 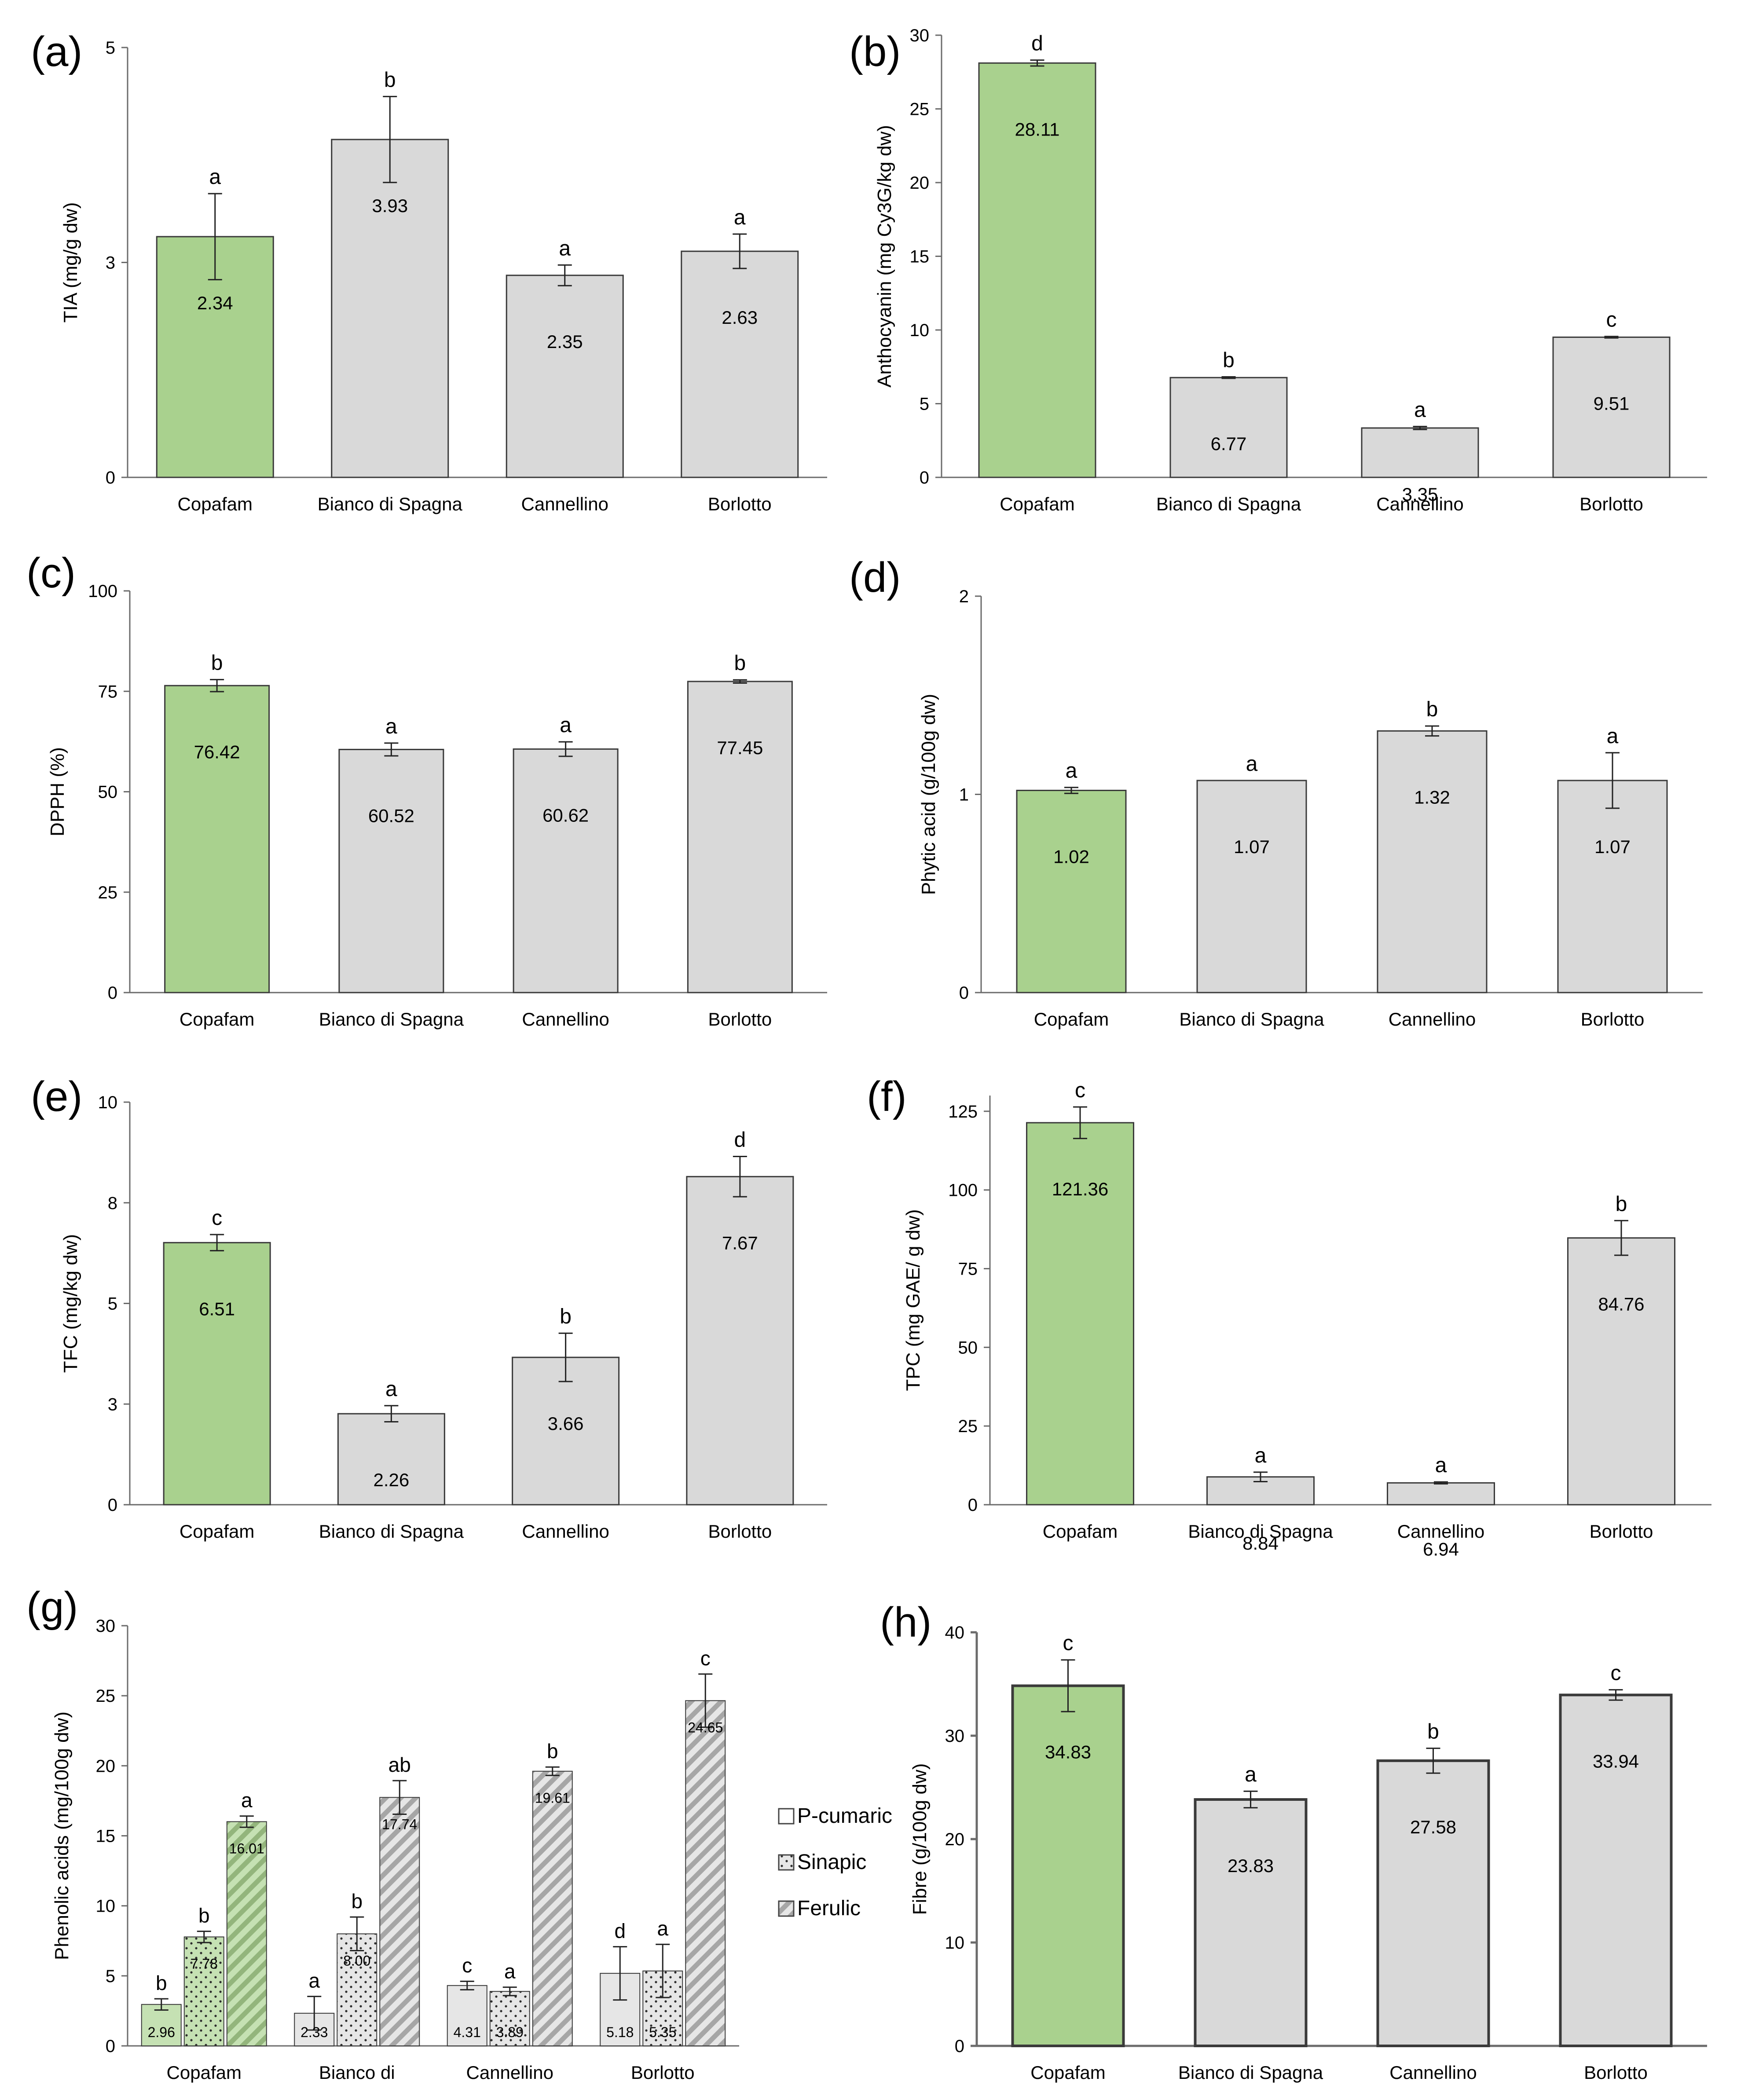 What do you see at coordinates (111, 1976) in the screenshot?
I see `y-tick-label: 5` at bounding box center [111, 1976].